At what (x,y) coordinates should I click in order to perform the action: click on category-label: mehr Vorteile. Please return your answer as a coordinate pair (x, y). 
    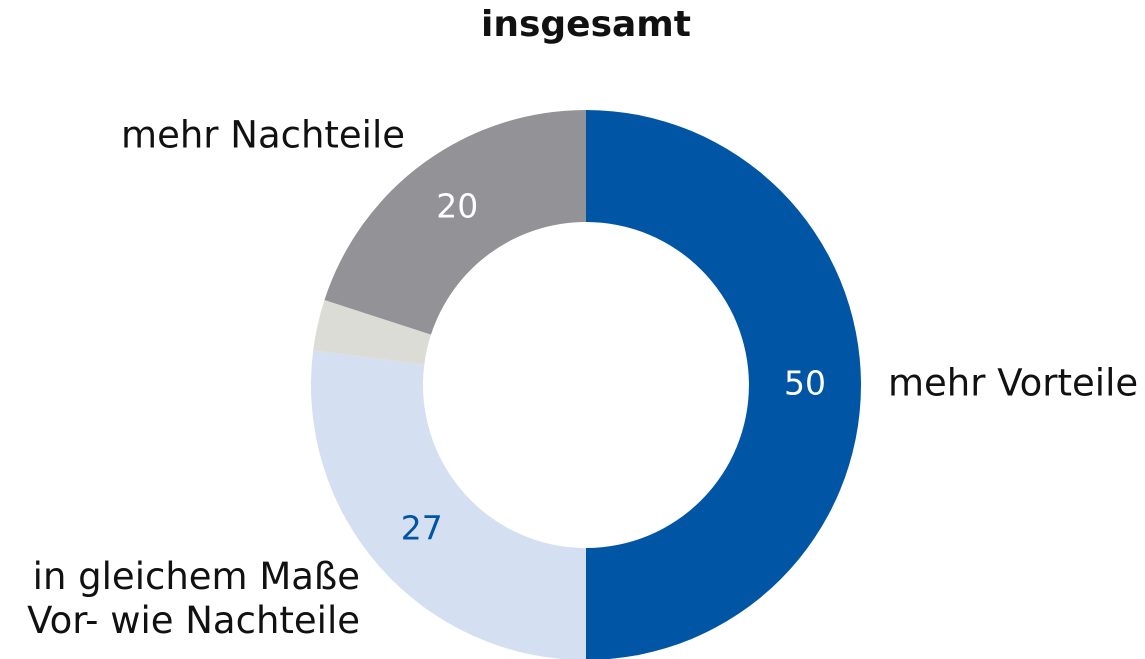
    Looking at the image, I should click on (1013, 383).